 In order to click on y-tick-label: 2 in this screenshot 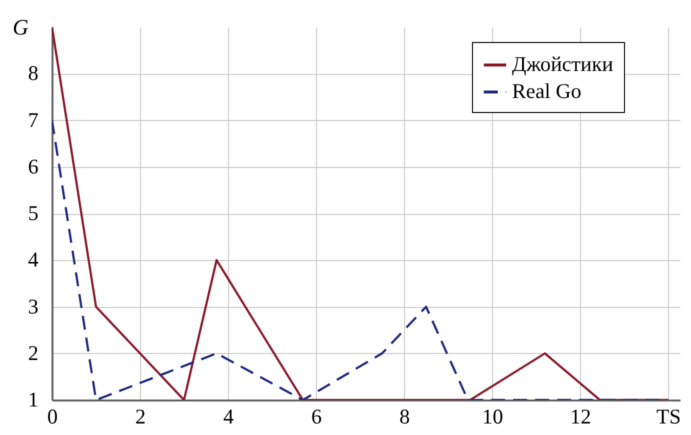, I will do `click(33, 352)`.